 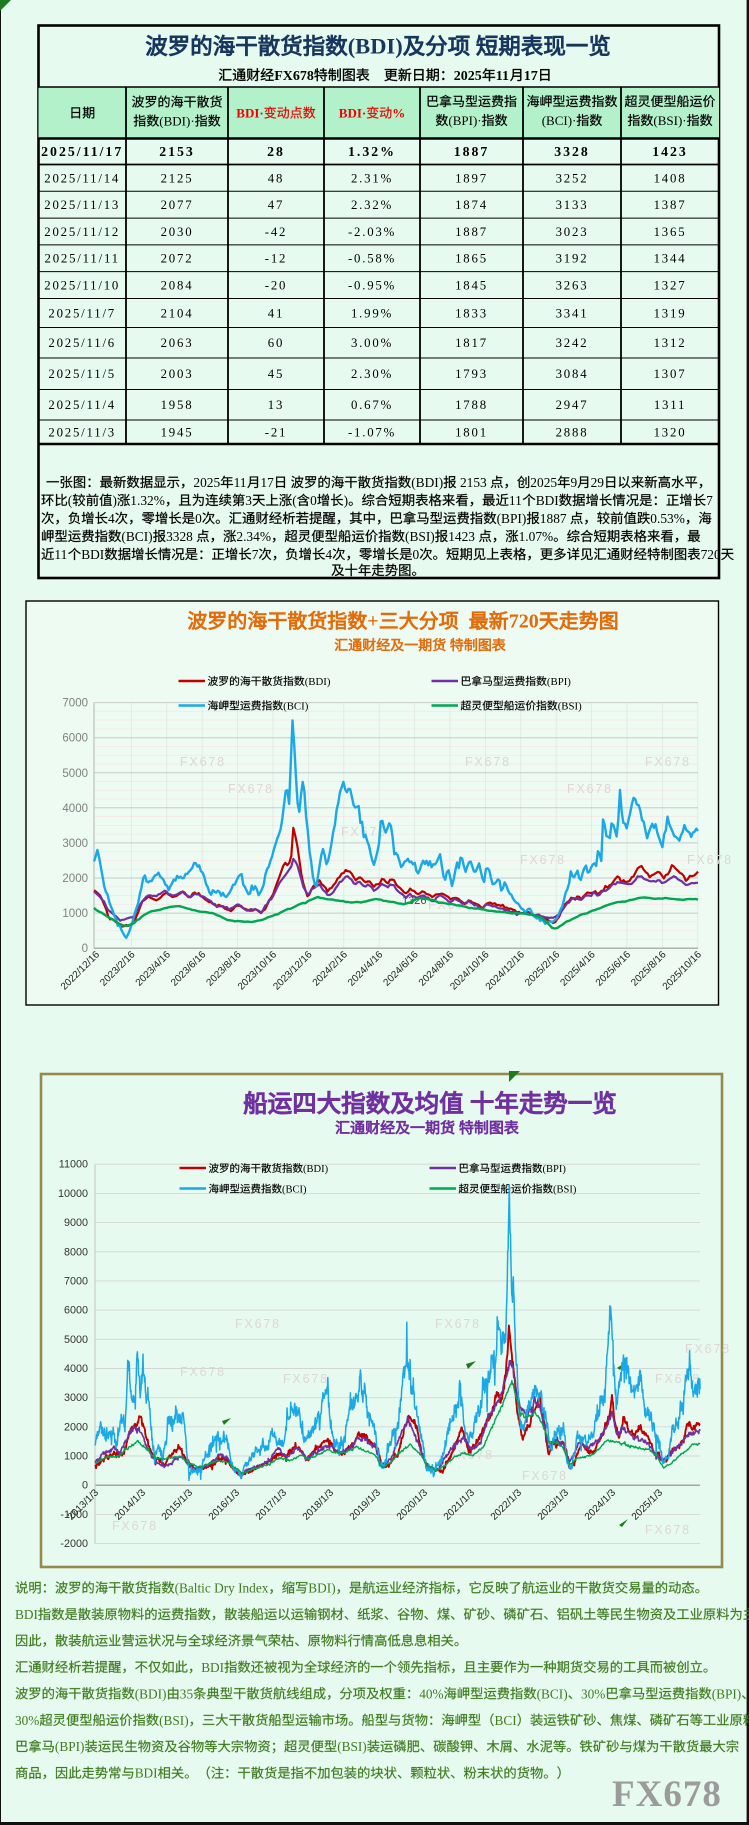 What do you see at coordinates (82, 178) in the screenshot?
I see `svg-text: 2025/11/14` at bounding box center [82, 178].